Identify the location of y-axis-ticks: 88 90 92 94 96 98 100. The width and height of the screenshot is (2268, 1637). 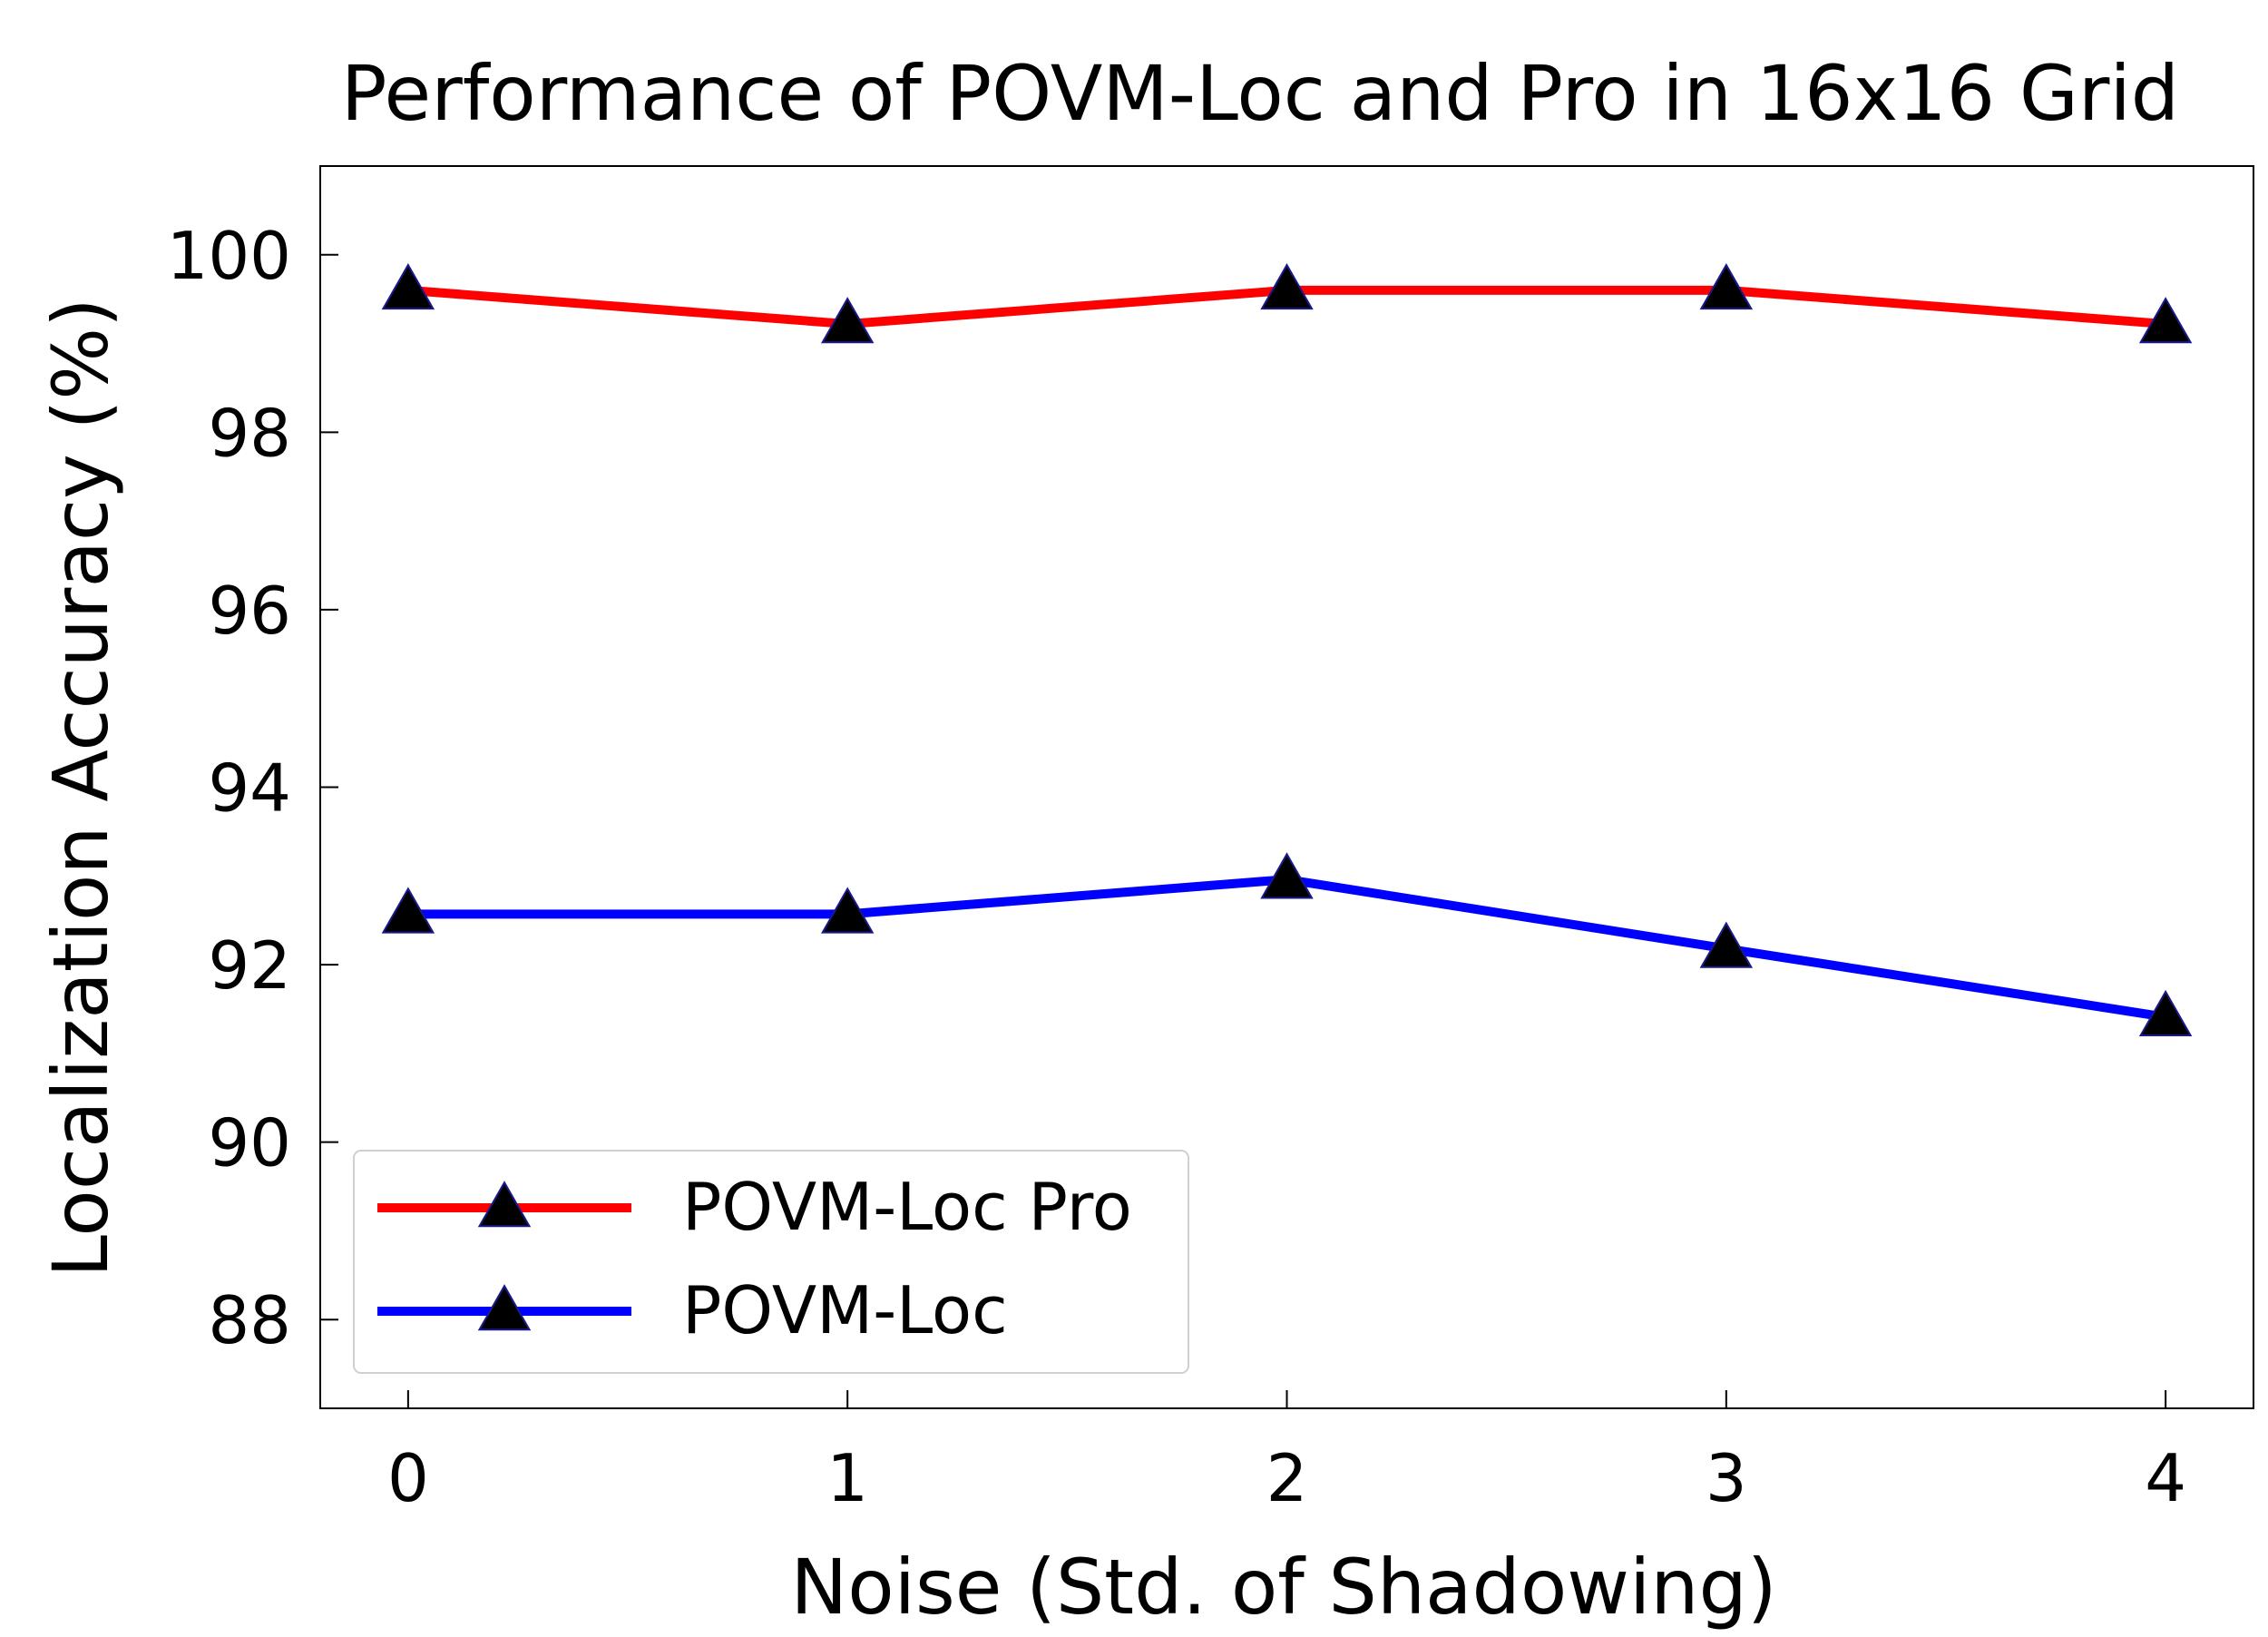
(253, 788).